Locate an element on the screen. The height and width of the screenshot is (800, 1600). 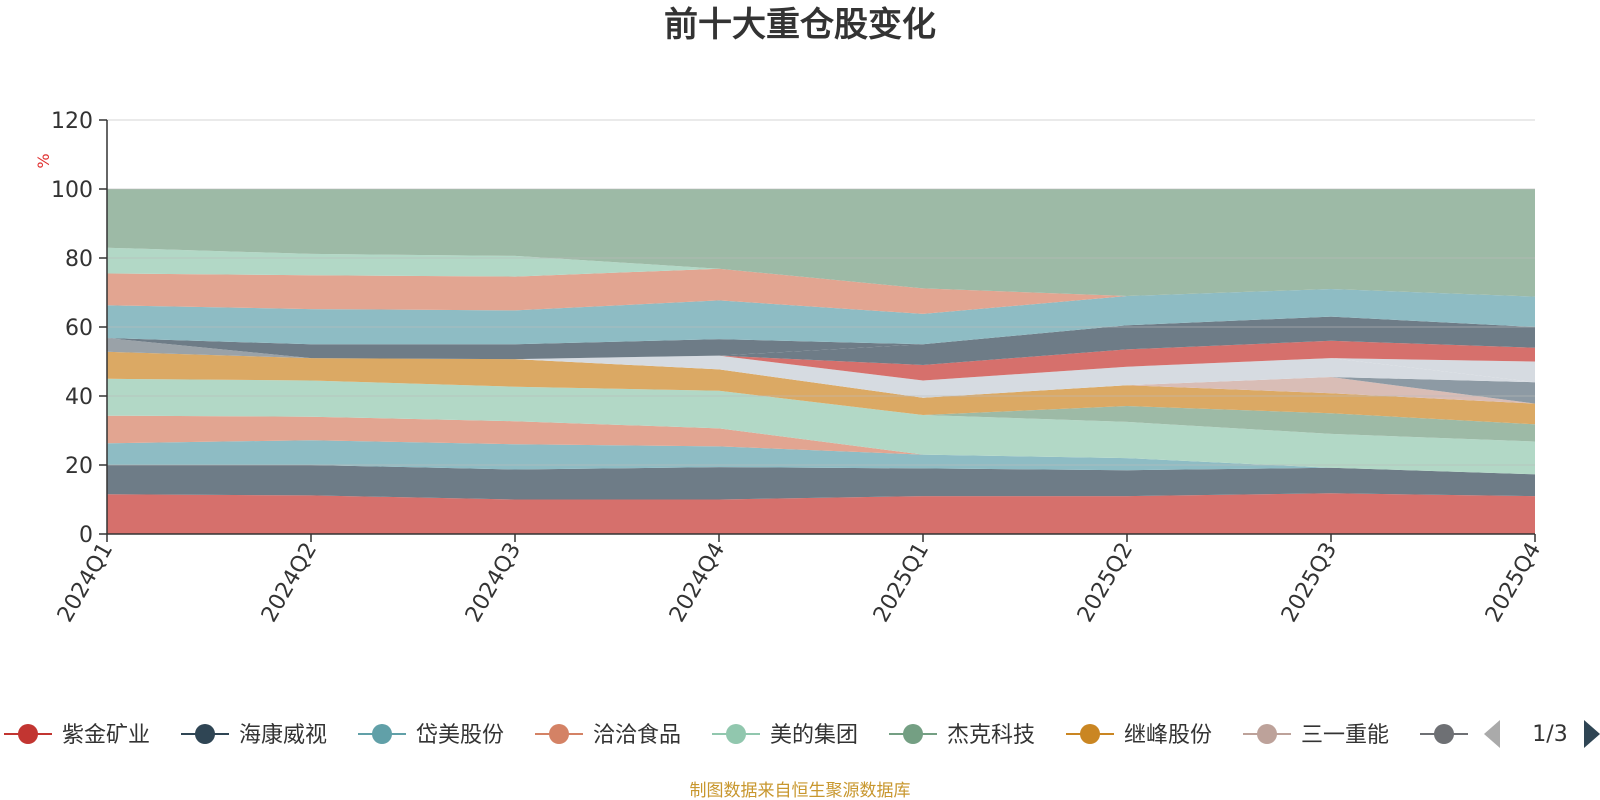
y-tick-label: 40 is located at coordinates (79, 397).